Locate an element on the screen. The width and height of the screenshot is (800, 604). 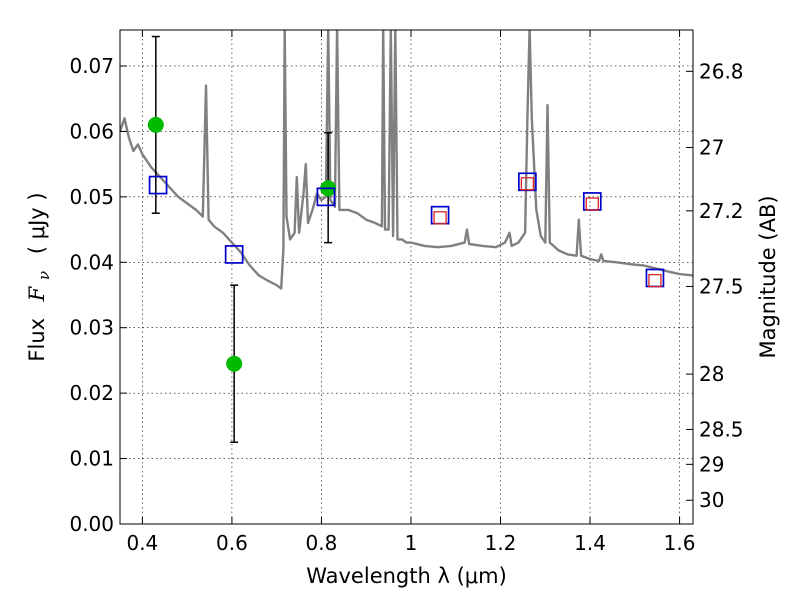
y2-tick-label: 29 is located at coordinates (711, 464).